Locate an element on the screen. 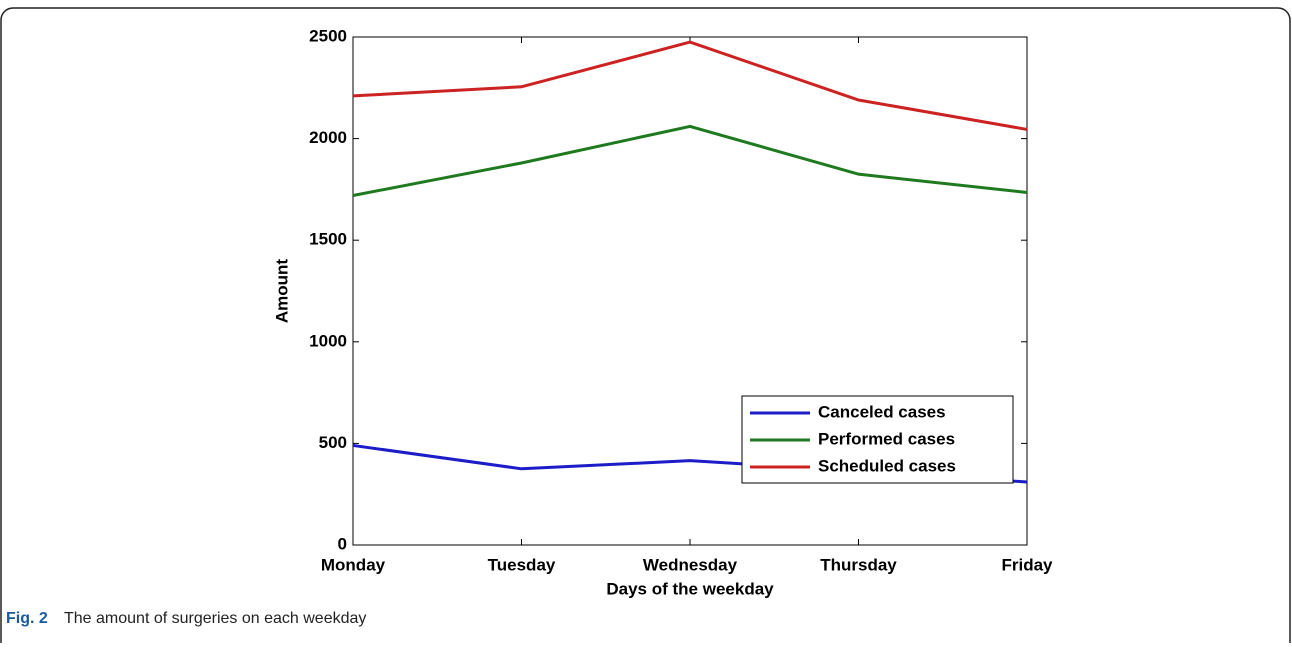 The width and height of the screenshot is (1292, 648). y-tick-label: 2500 is located at coordinates (328, 35).